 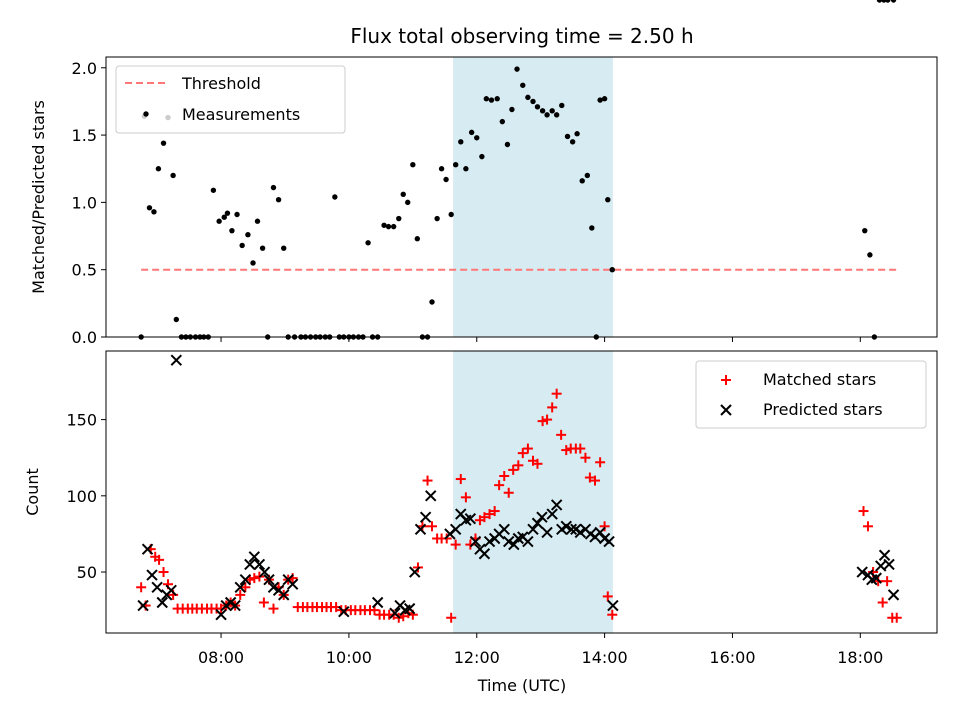 I want to click on bottom-x-tick-label: 14:00, so click(x=605, y=657).